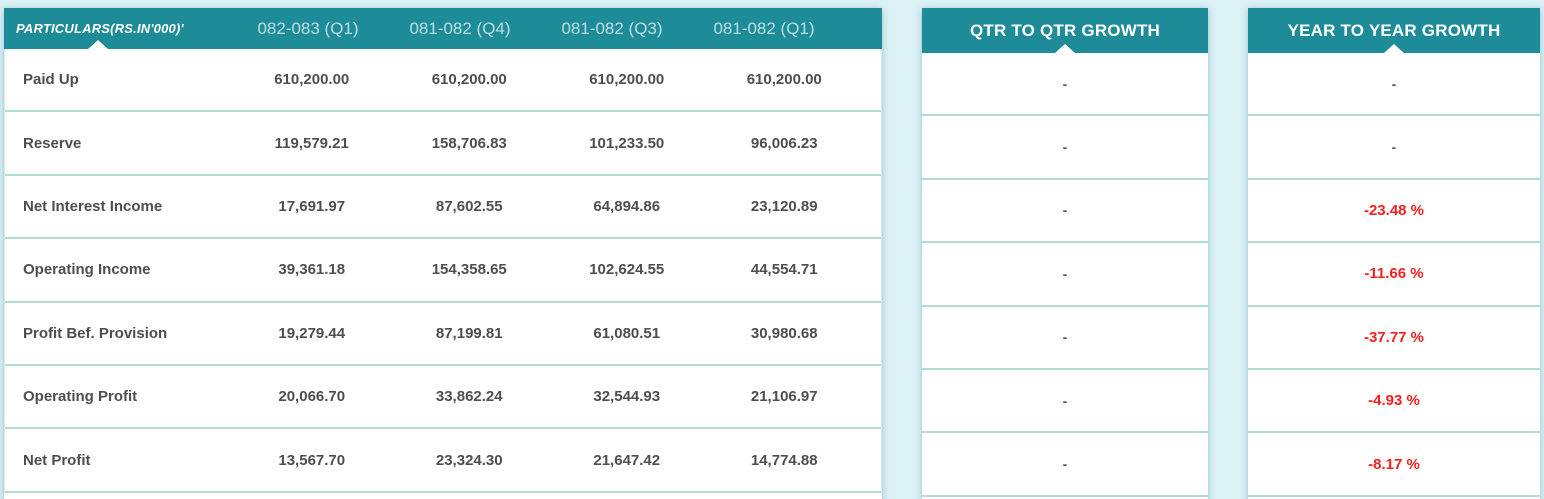 Image resolution: width=1544 pixels, height=499 pixels. What do you see at coordinates (784, 206) in the screenshot?
I see `row-value: 23,120.89` at bounding box center [784, 206].